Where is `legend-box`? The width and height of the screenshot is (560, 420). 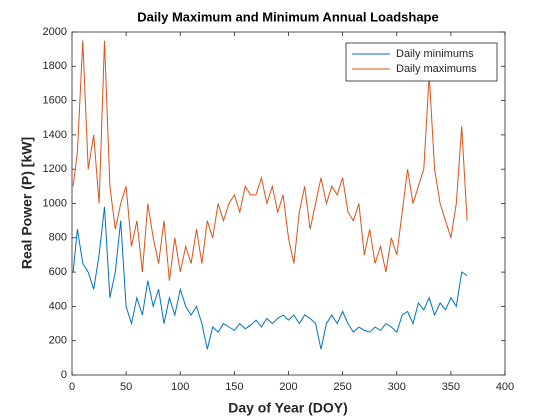 legend-box is located at coordinates (421, 62).